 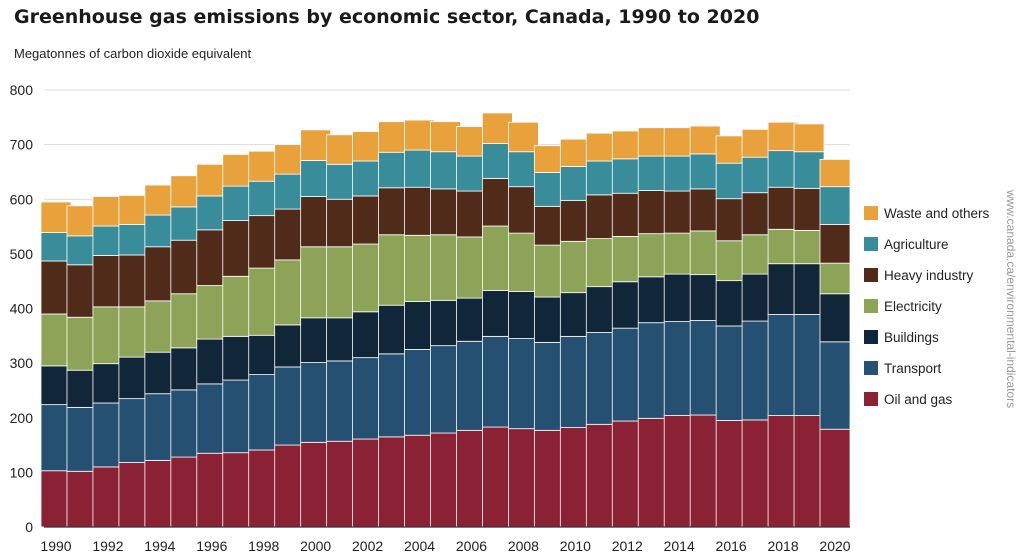 What do you see at coordinates (731, 546) in the screenshot?
I see `x-tick-label: 2016` at bounding box center [731, 546].